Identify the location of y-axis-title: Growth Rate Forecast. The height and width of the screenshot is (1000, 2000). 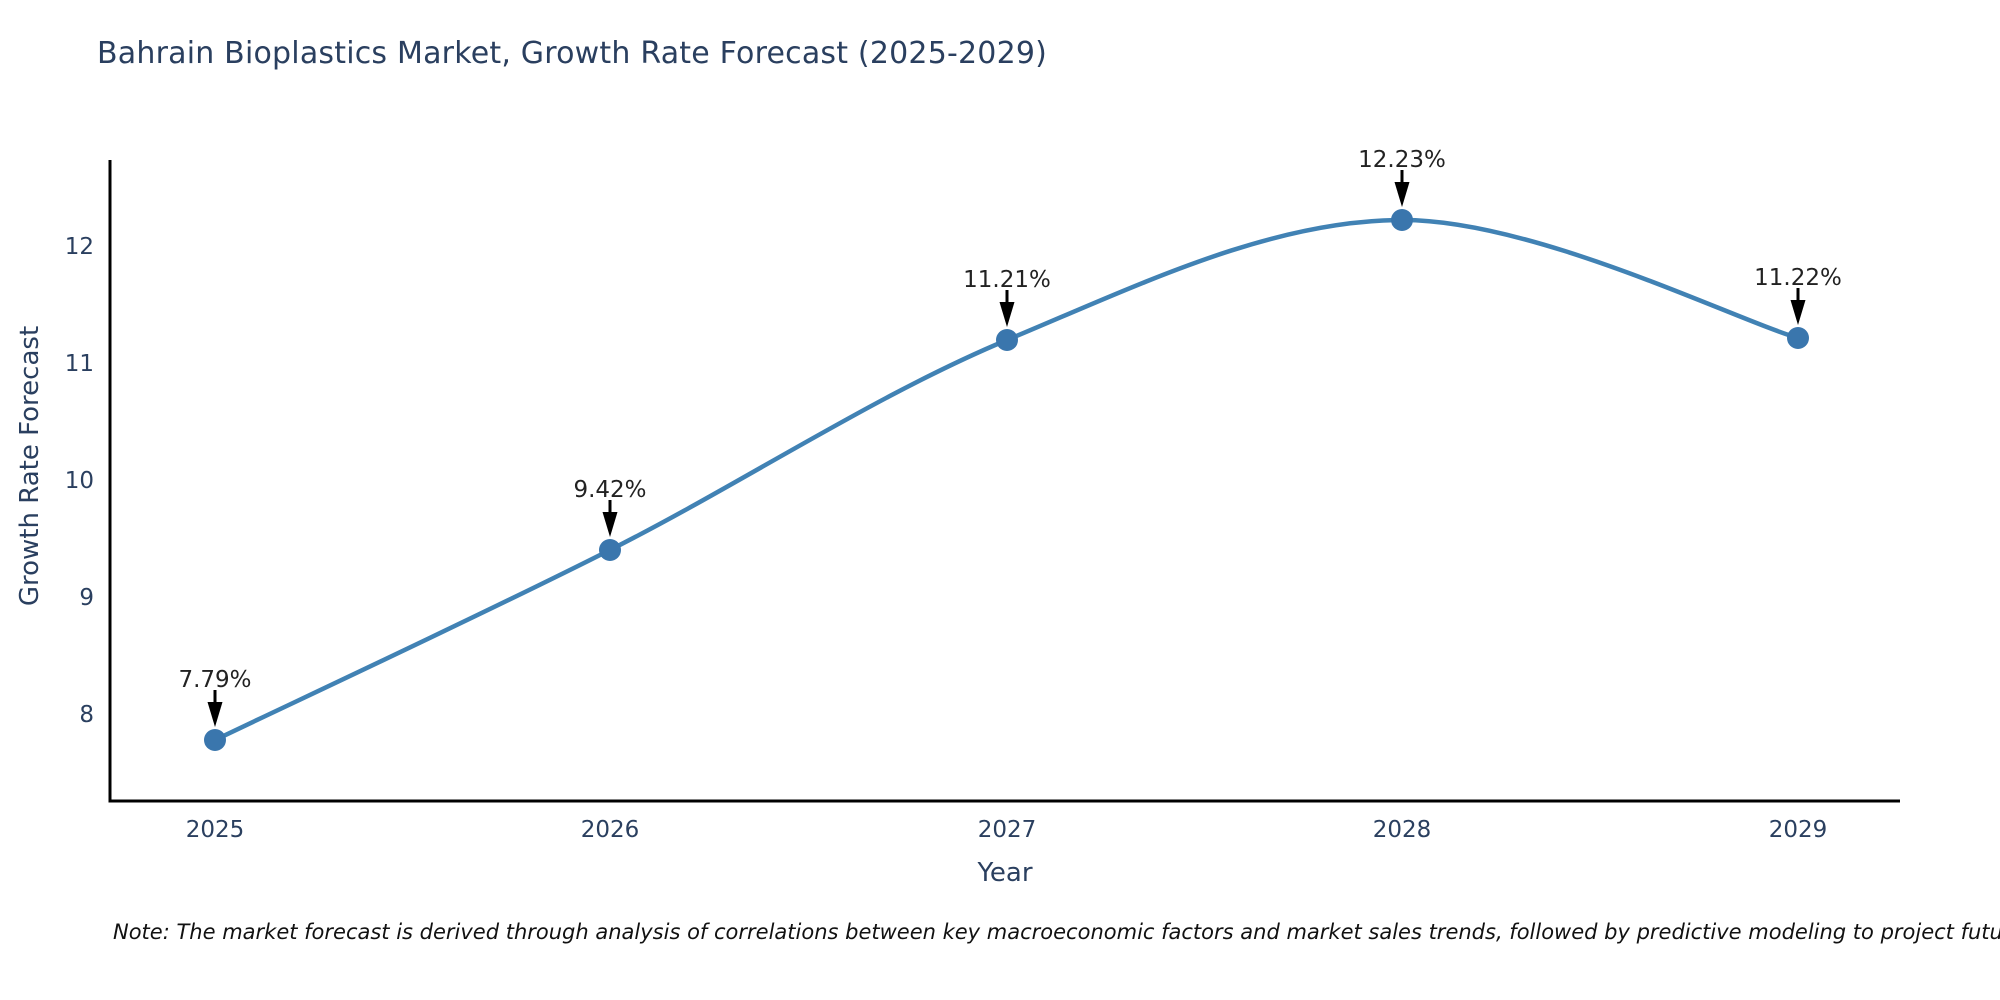
(30, 466).